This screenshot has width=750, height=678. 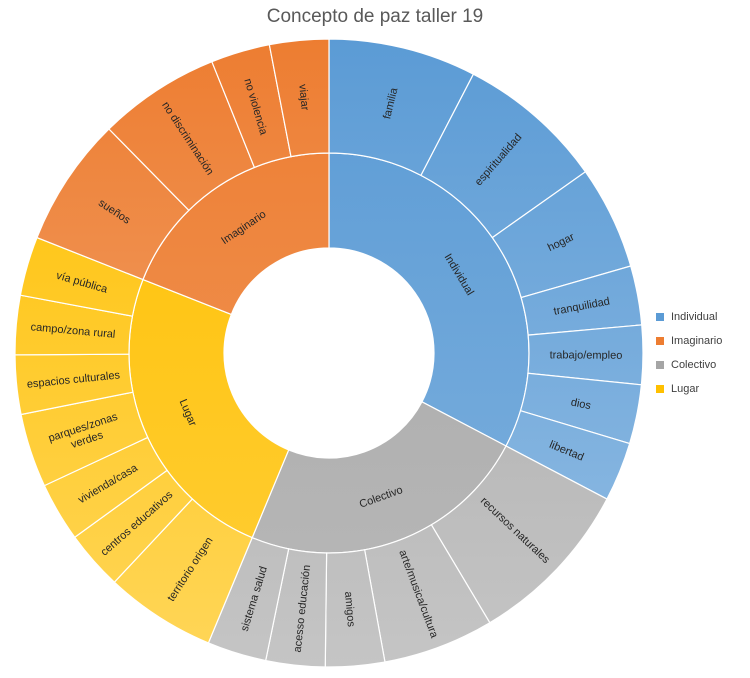 I want to click on outer-label-viajar: viajar, so click(x=303, y=98).